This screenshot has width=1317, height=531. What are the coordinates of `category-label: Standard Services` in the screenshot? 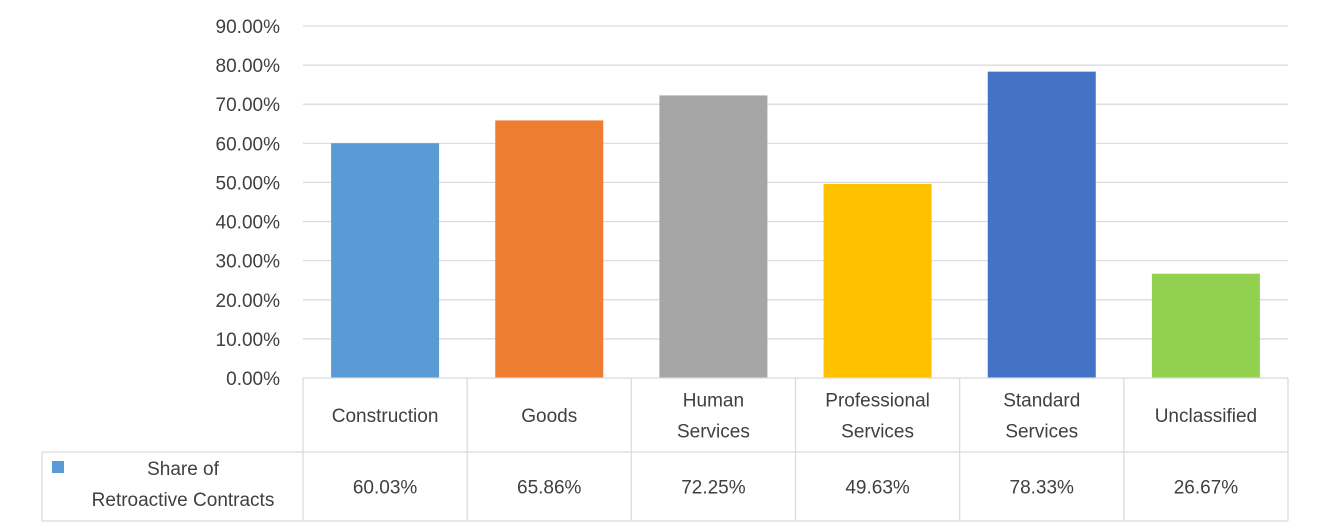 It's located at (1041, 417).